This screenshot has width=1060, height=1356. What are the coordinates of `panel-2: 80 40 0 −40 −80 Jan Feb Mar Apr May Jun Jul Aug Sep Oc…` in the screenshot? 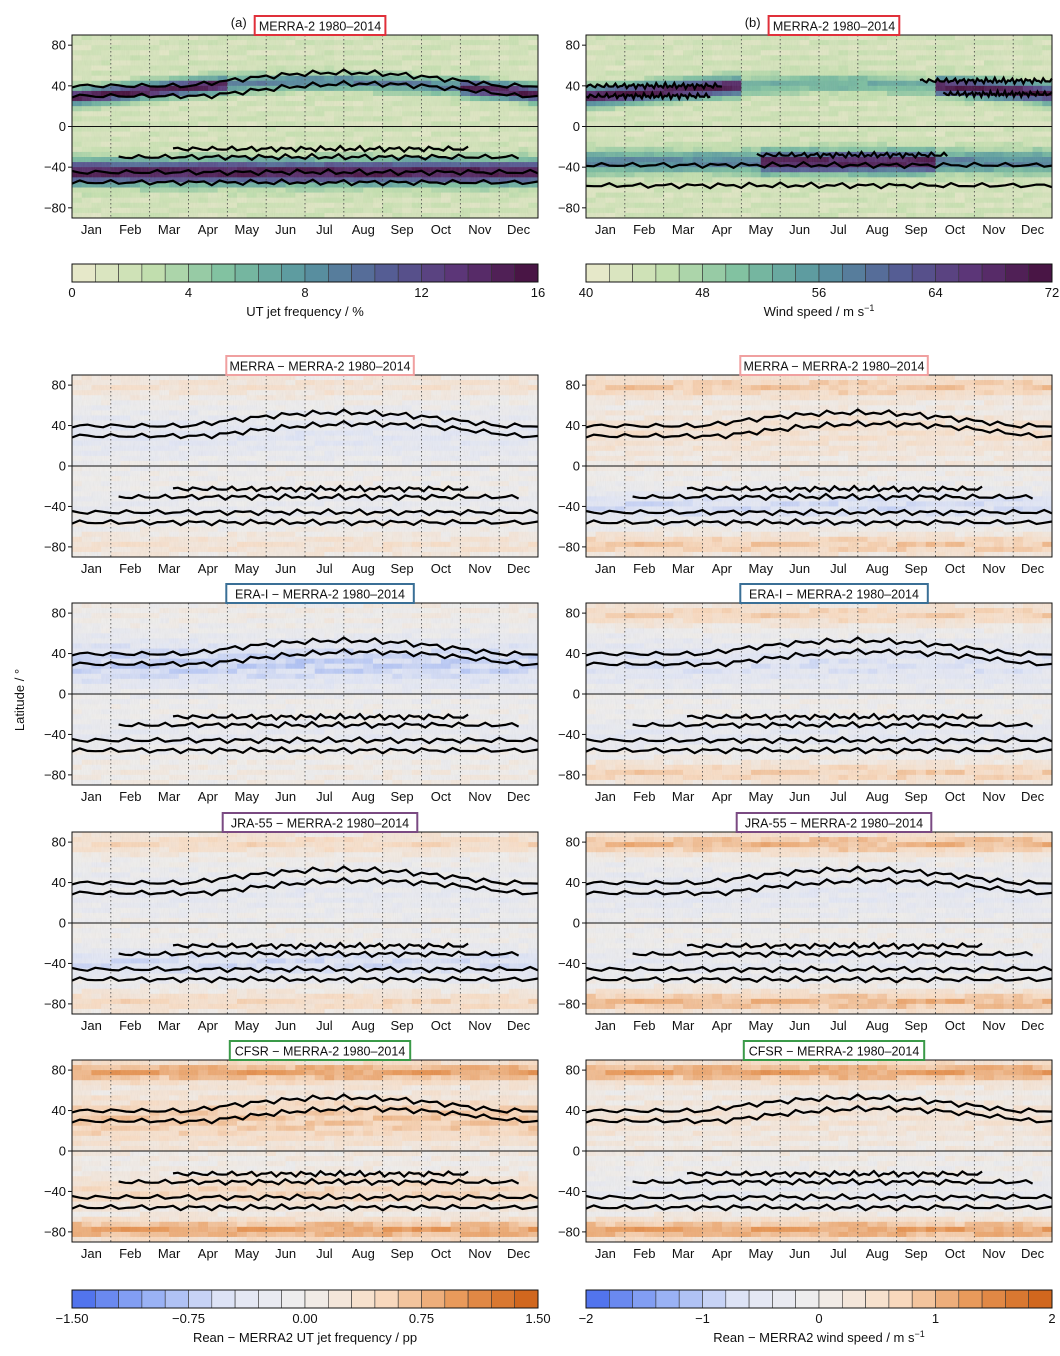 It's located at (805, 126).